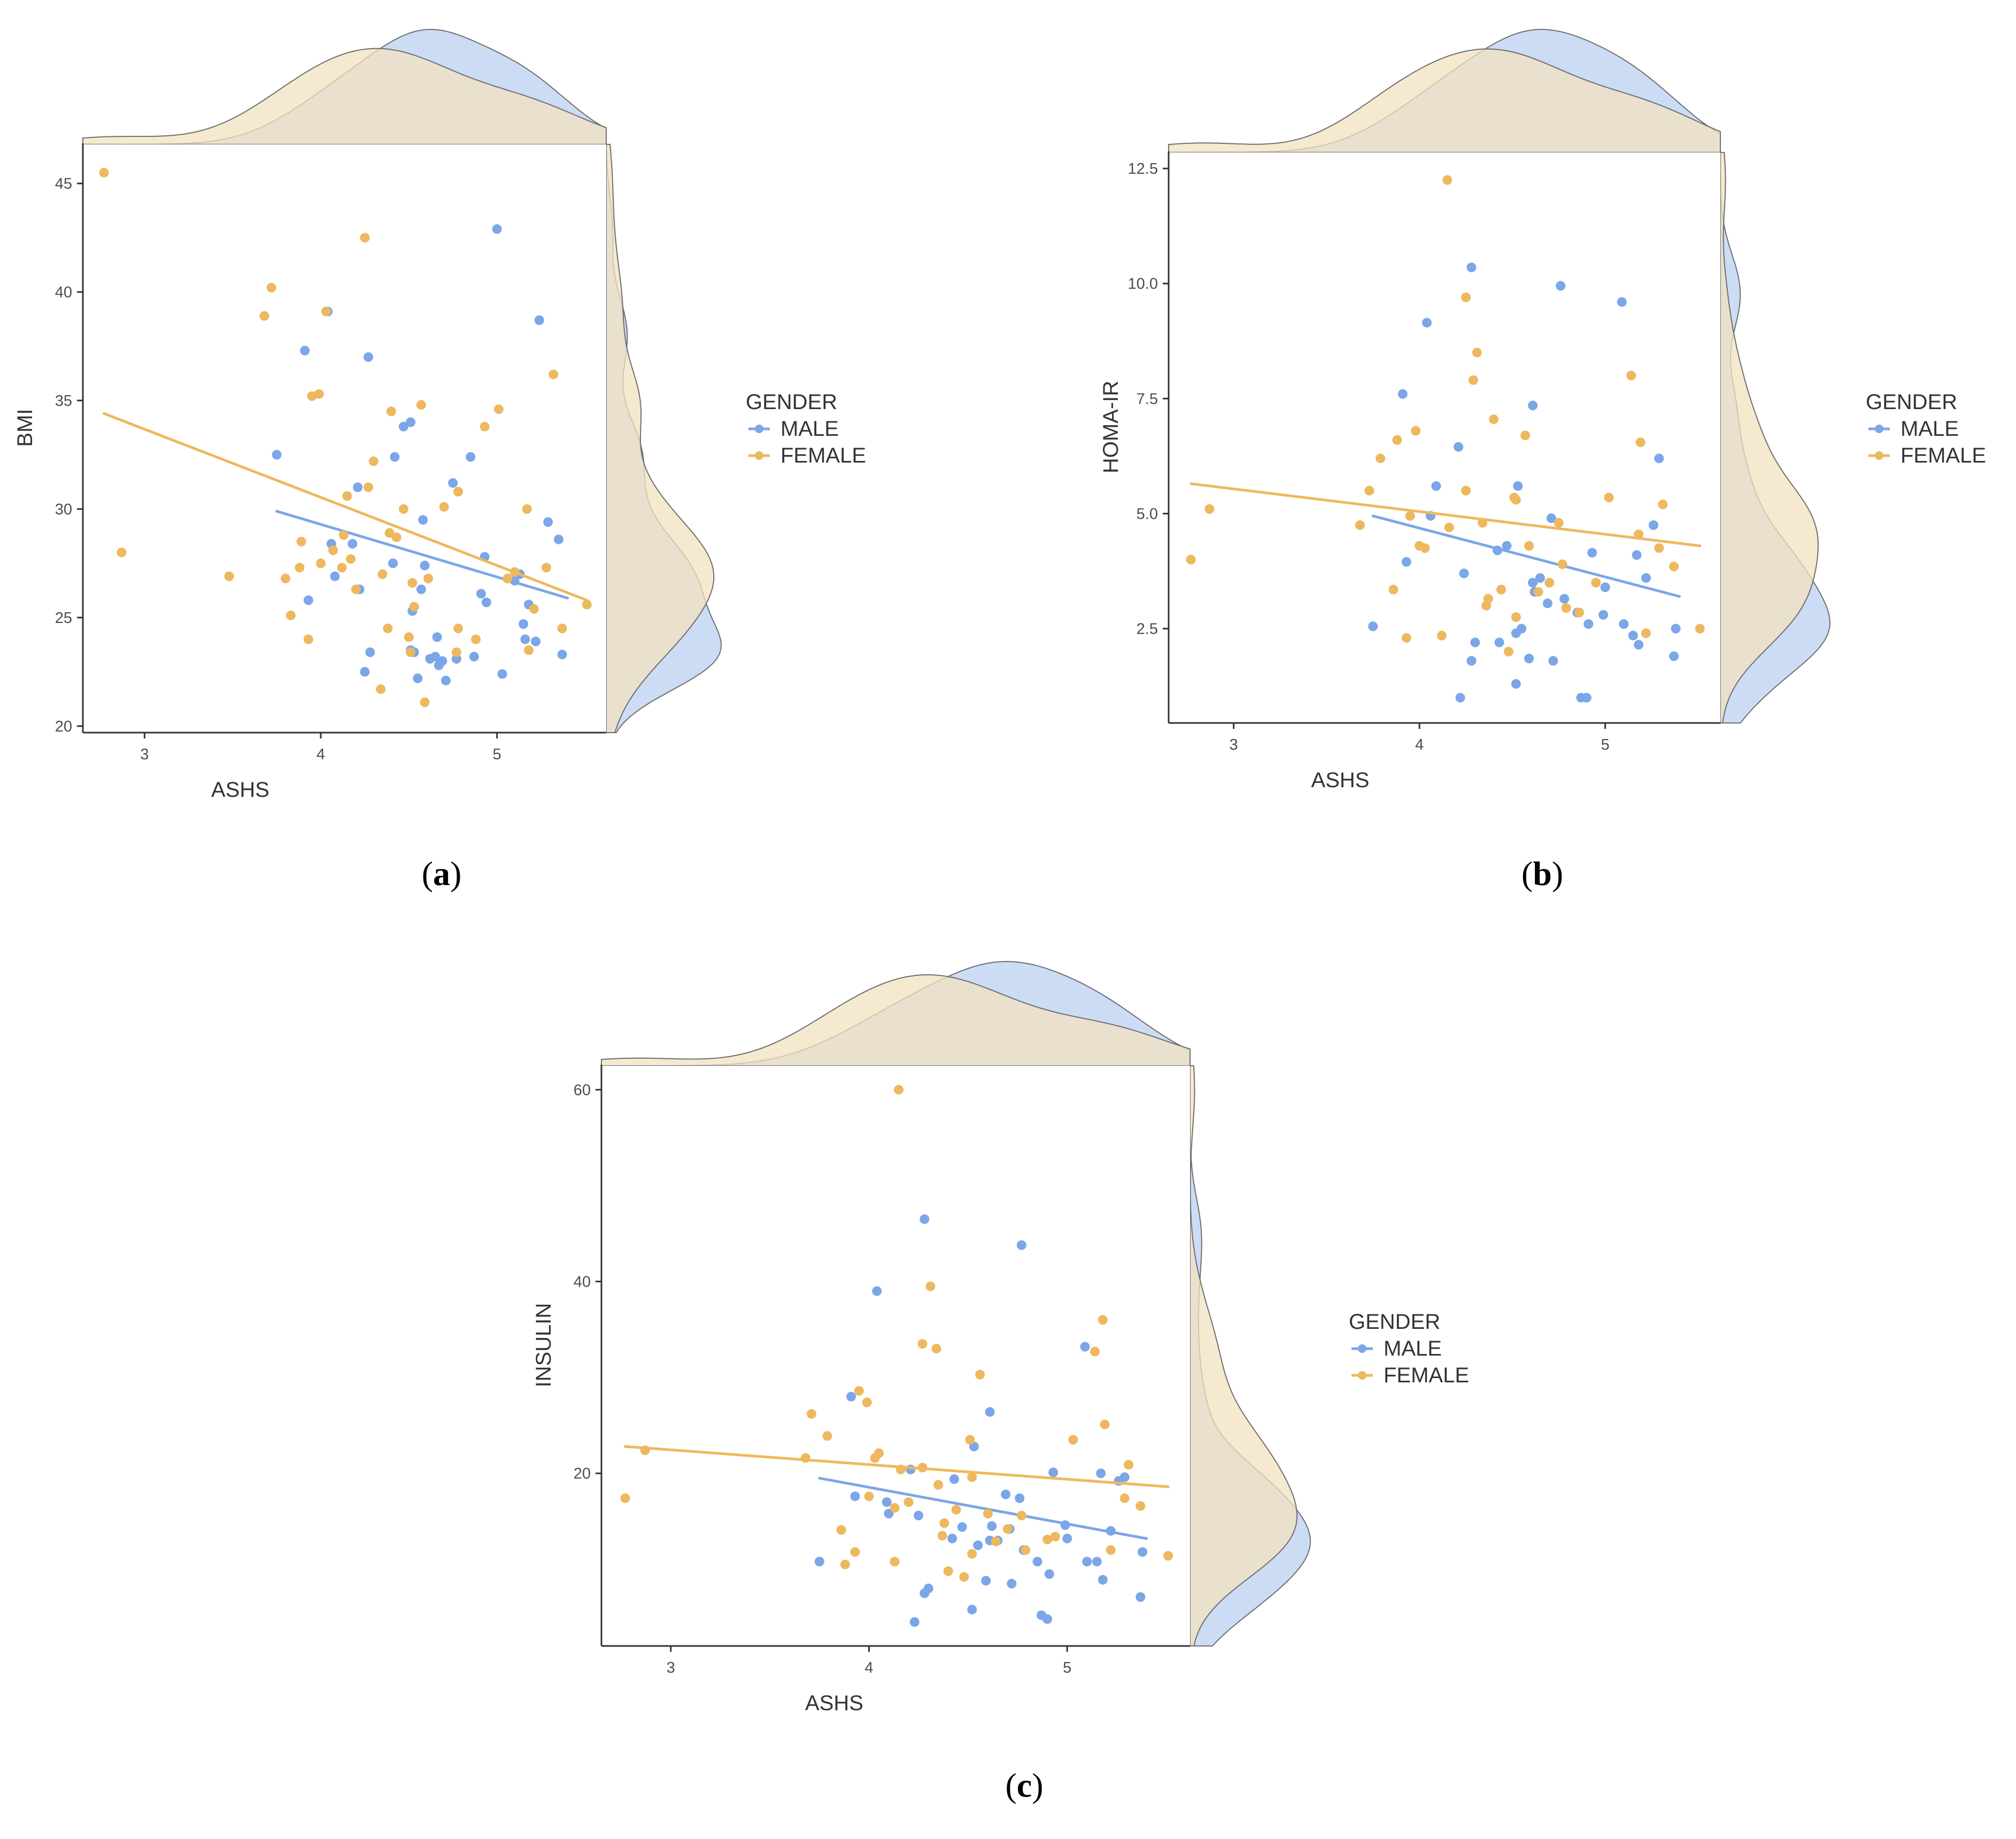 Image resolution: width=2016 pixels, height=1839 pixels. What do you see at coordinates (1557, 873) in the screenshot?
I see `panel-caption-close: )` at bounding box center [1557, 873].